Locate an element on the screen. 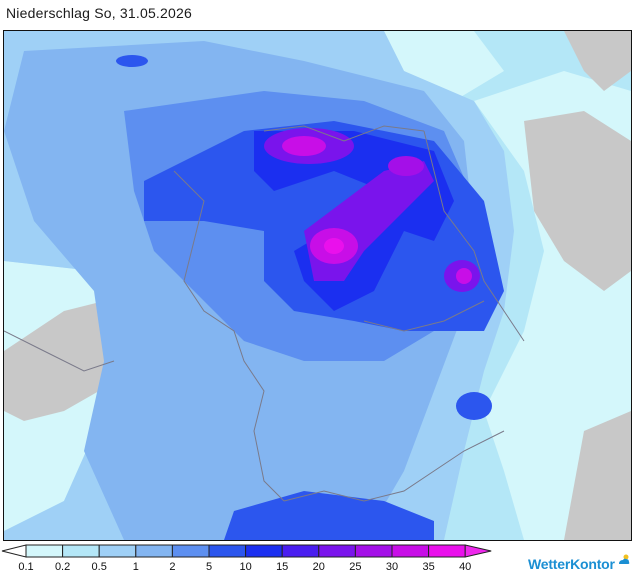  storm-core-central-inner is located at coordinates (334, 246).